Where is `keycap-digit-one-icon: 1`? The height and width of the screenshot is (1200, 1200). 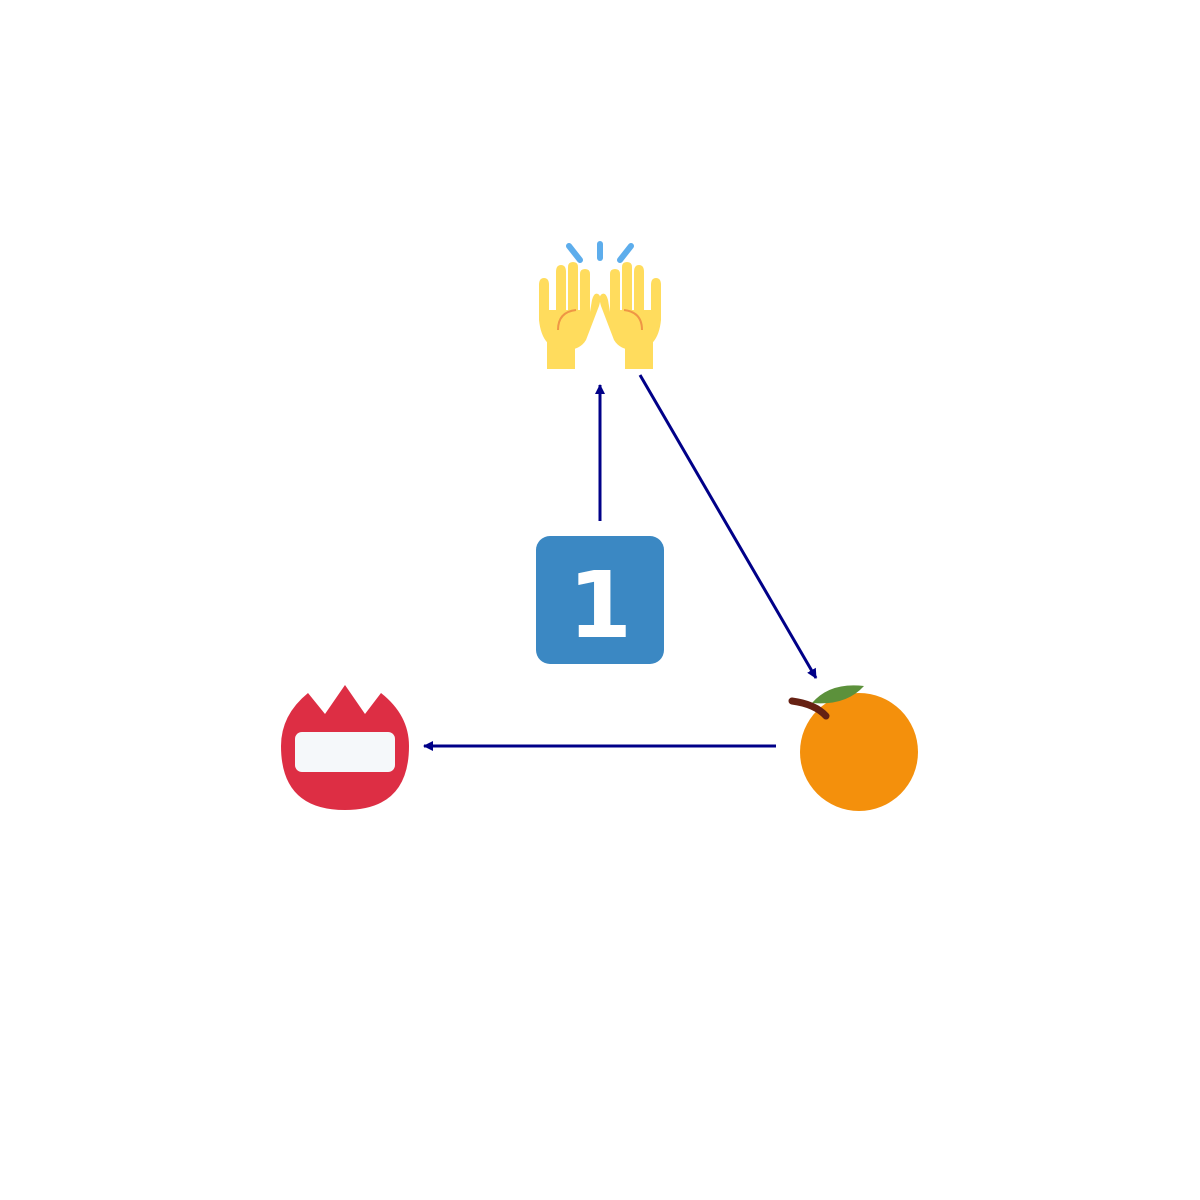
keycap-digit-one-icon: 1 is located at coordinates (600, 600).